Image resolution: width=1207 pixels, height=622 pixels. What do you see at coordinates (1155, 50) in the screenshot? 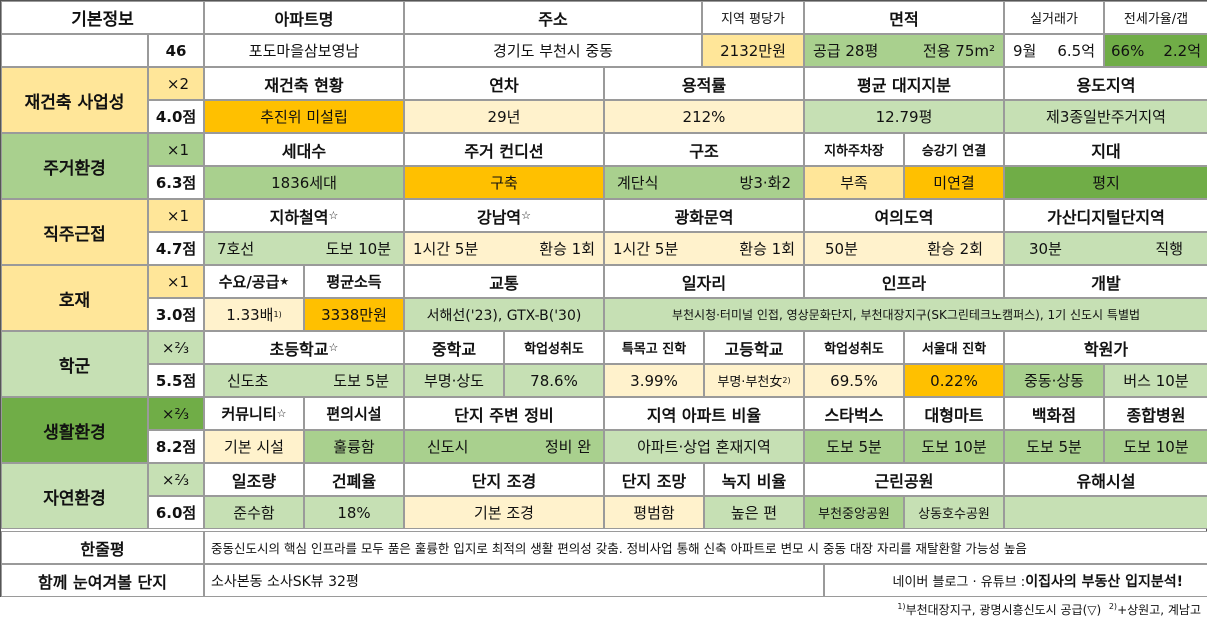
I see `jeonse-value: 66% 2.2억` at bounding box center [1155, 50].